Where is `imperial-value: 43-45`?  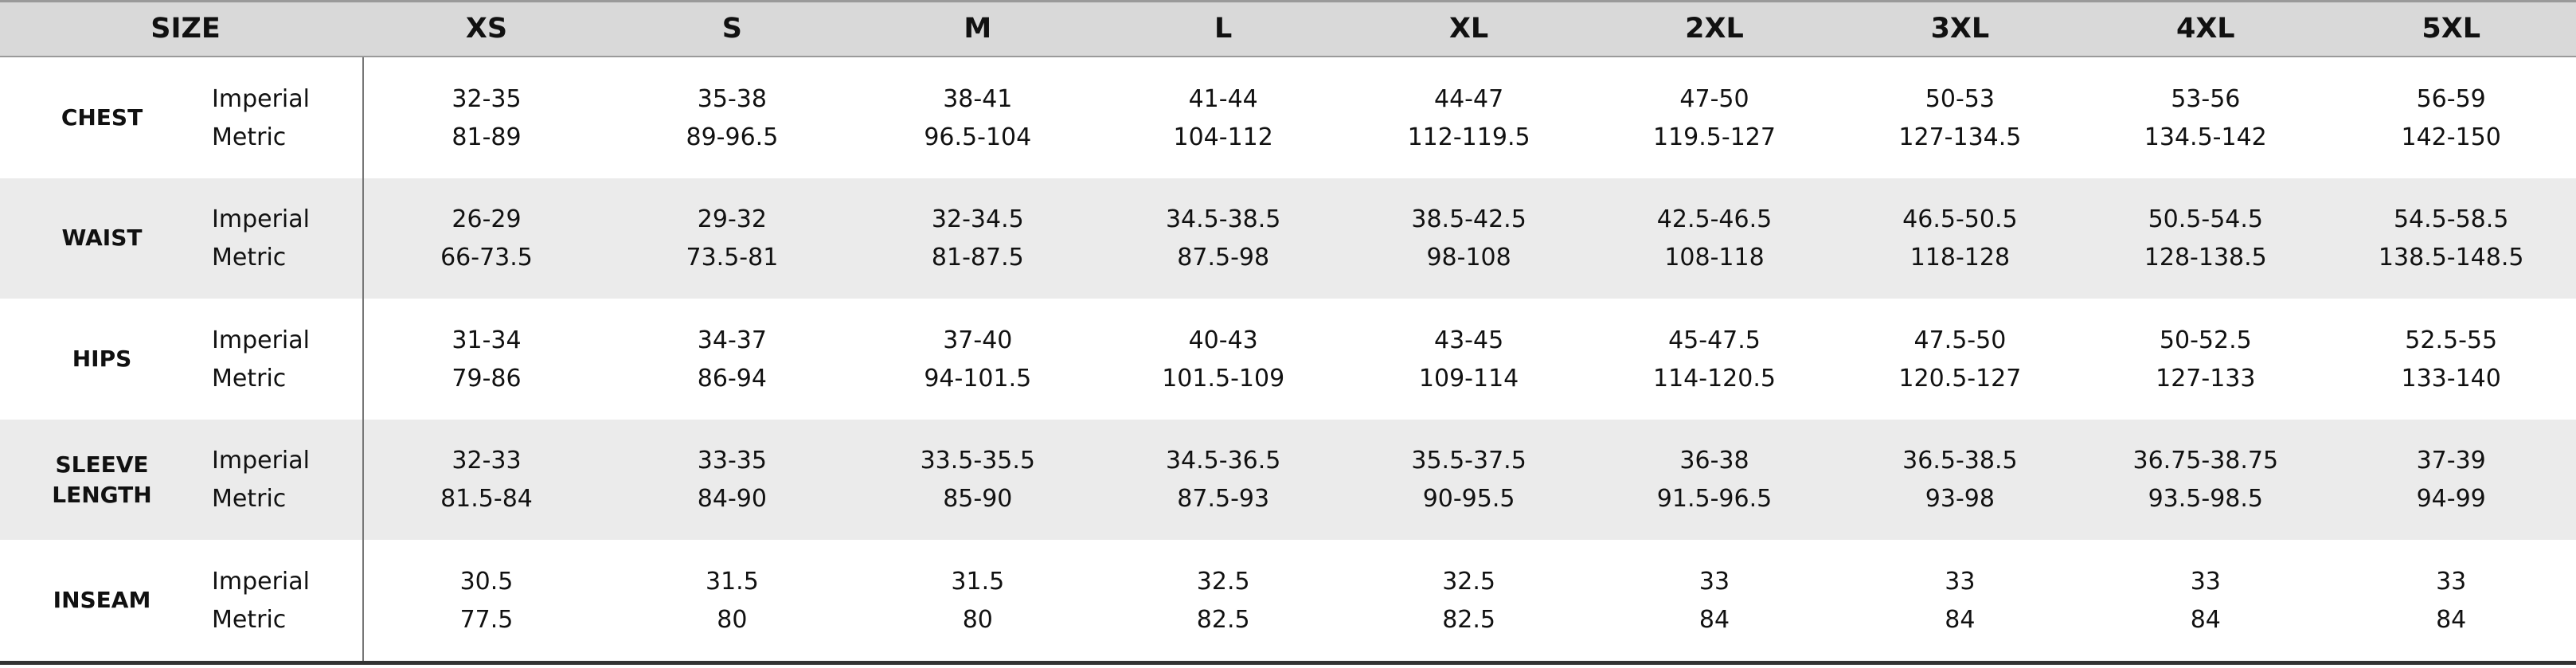 imperial-value: 43-45 is located at coordinates (1469, 340).